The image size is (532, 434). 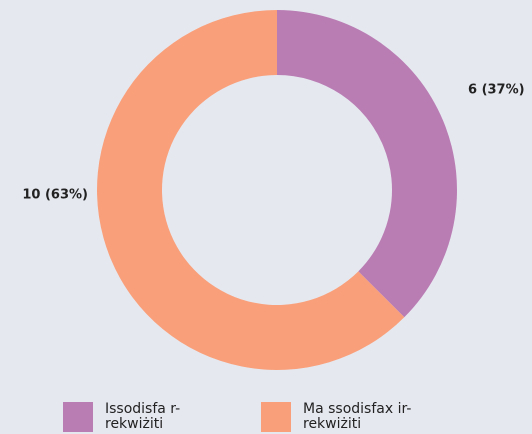 I want to click on legend-item: Ma ssodisfax ir-rekwiżiti, so click(x=337, y=417).